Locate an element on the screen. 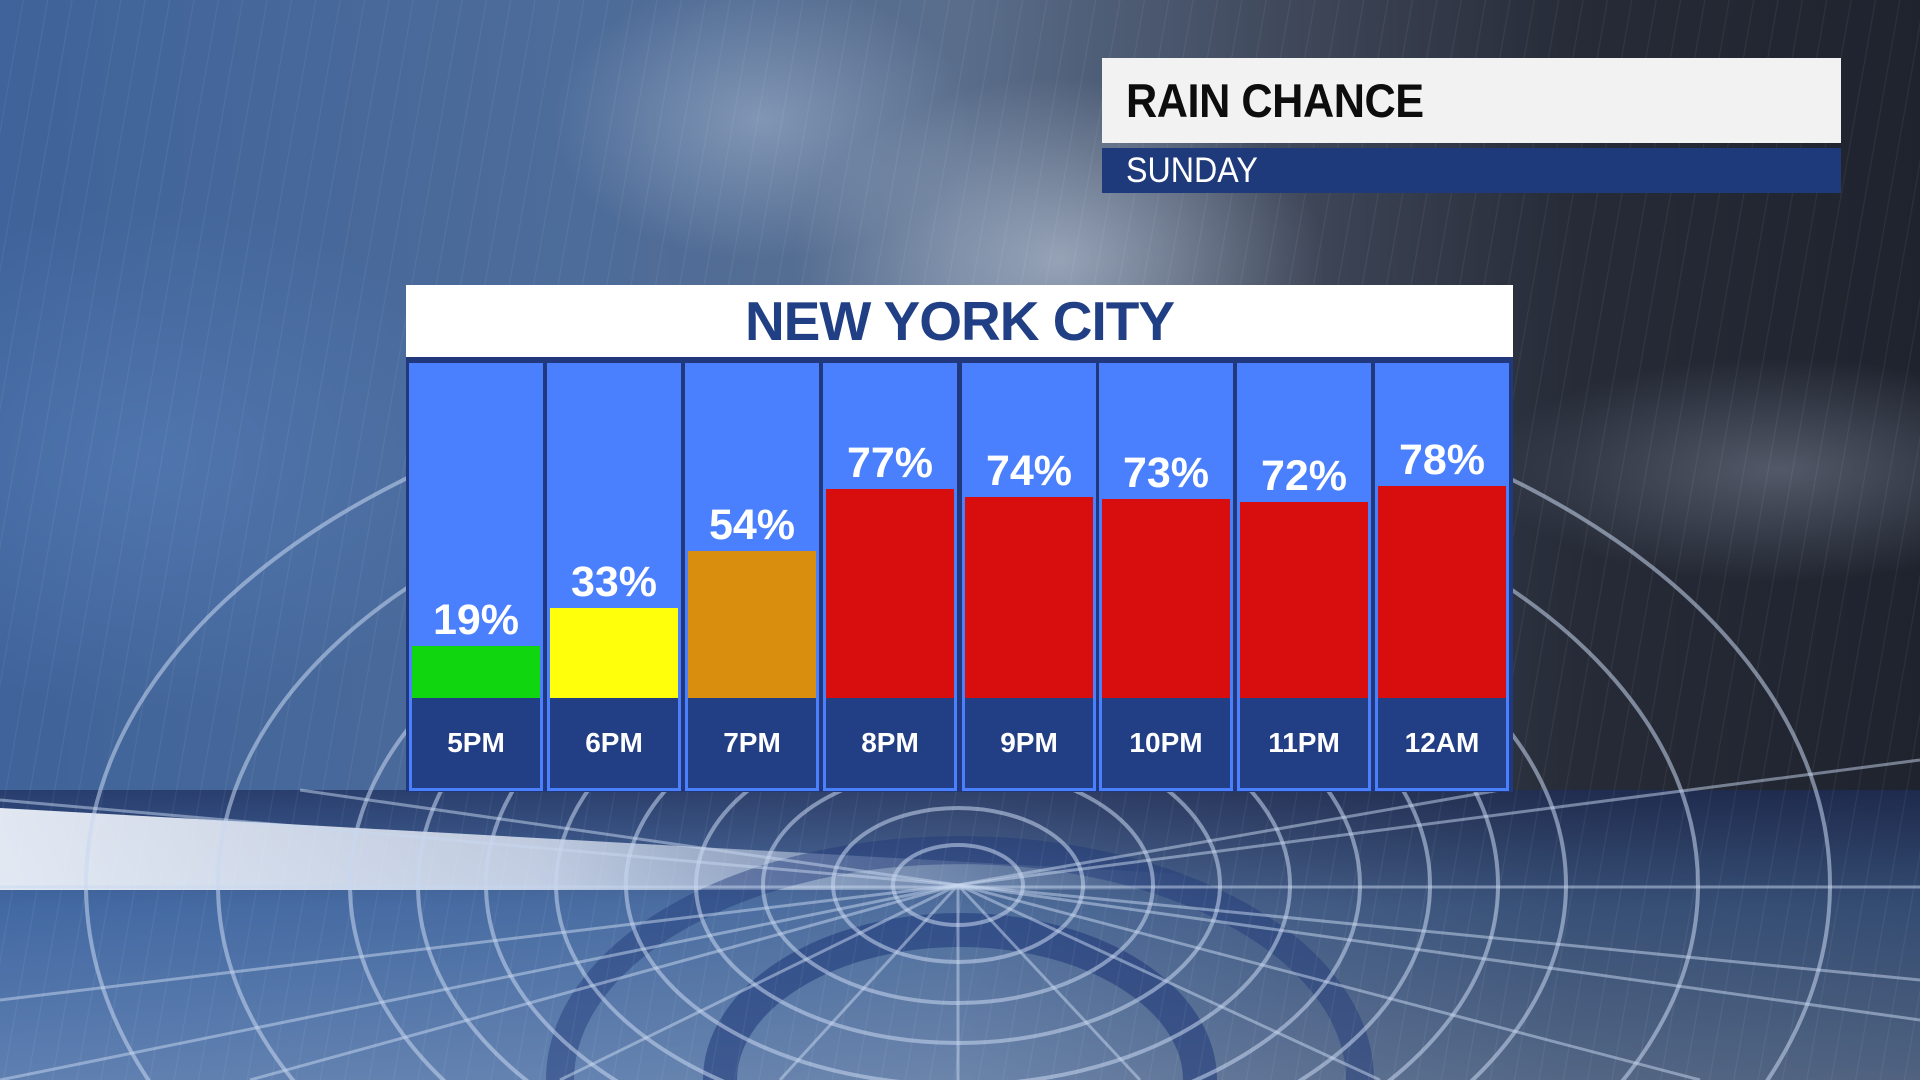 The image size is (1920, 1080). time-label-box: 10PM is located at coordinates (1166, 744).